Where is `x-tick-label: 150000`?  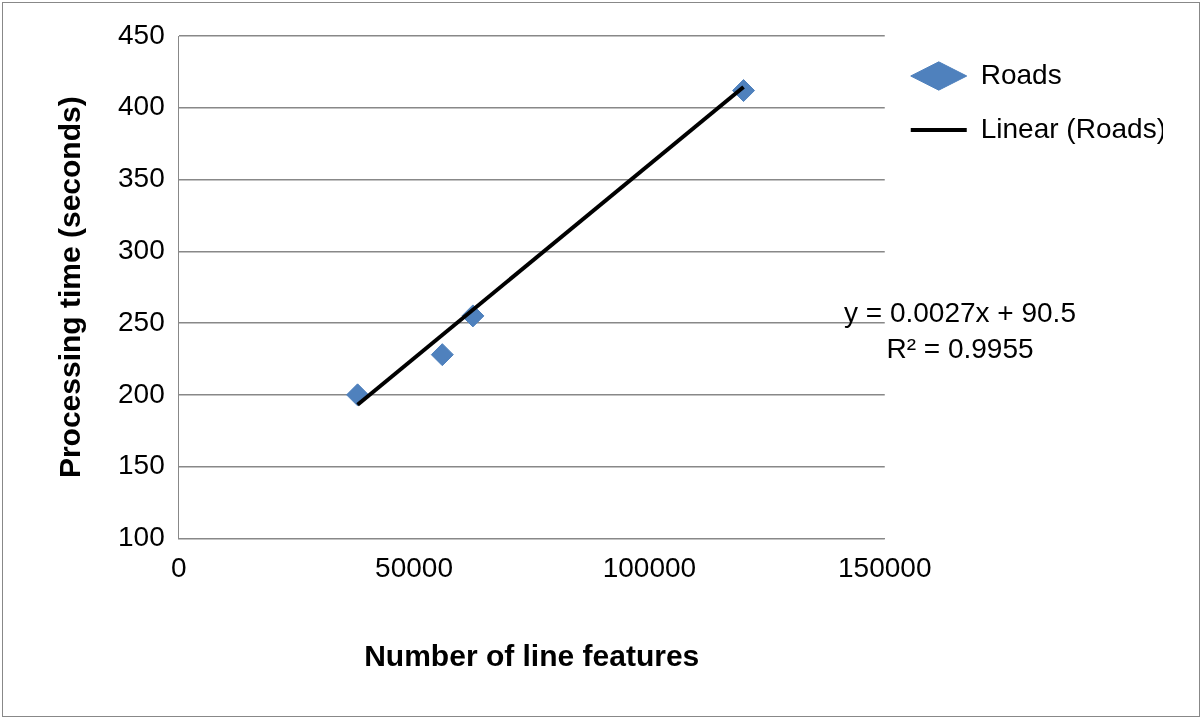
x-tick-label: 150000 is located at coordinates (885, 567).